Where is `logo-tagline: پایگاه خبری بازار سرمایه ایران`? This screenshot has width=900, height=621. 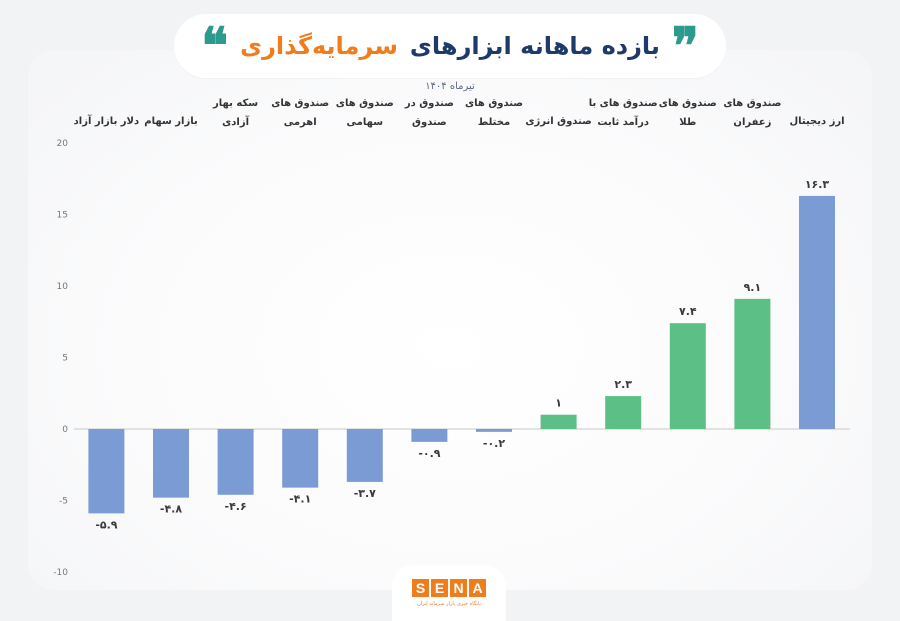 logo-tagline: پایگاه خبری بازار سرمایه ایران is located at coordinates (449, 604).